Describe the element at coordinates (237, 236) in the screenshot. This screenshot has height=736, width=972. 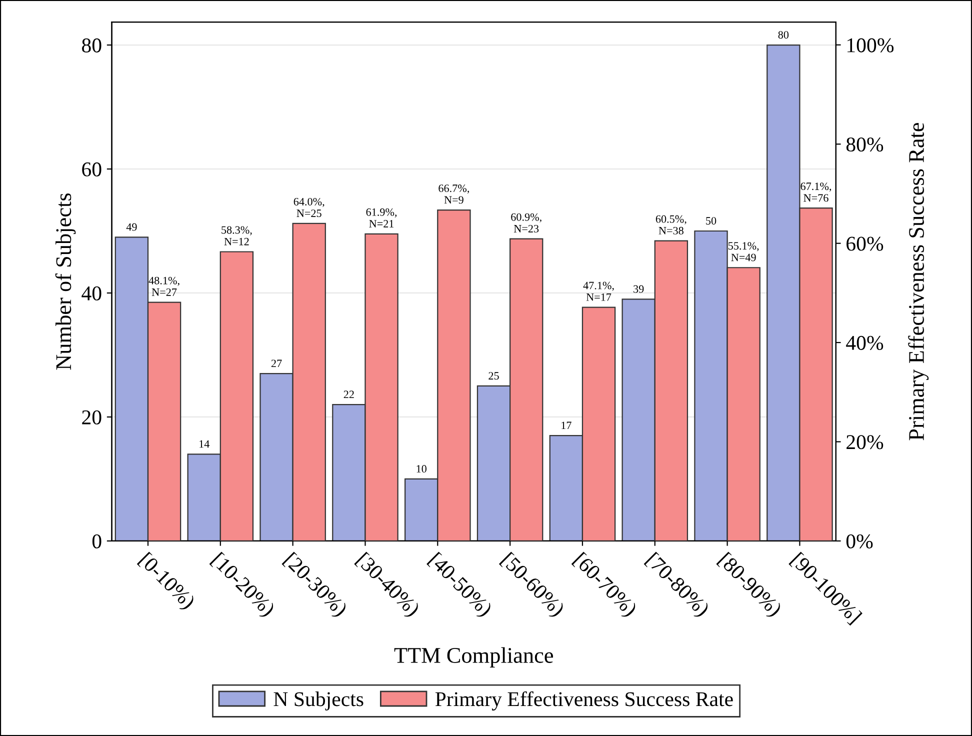
I see `data-label: 58.3%, N=12` at that location.